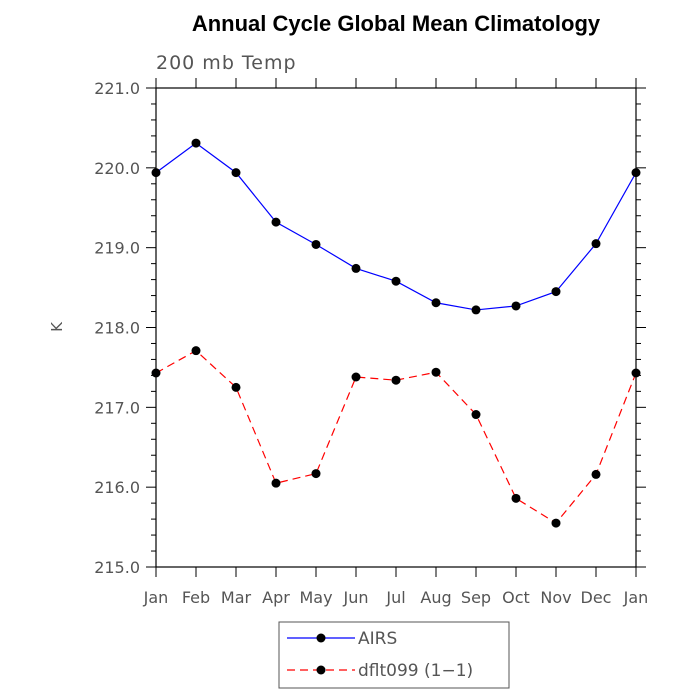 This screenshot has height=700, width=700. I want to click on x-tick-label: Apr, so click(276, 597).